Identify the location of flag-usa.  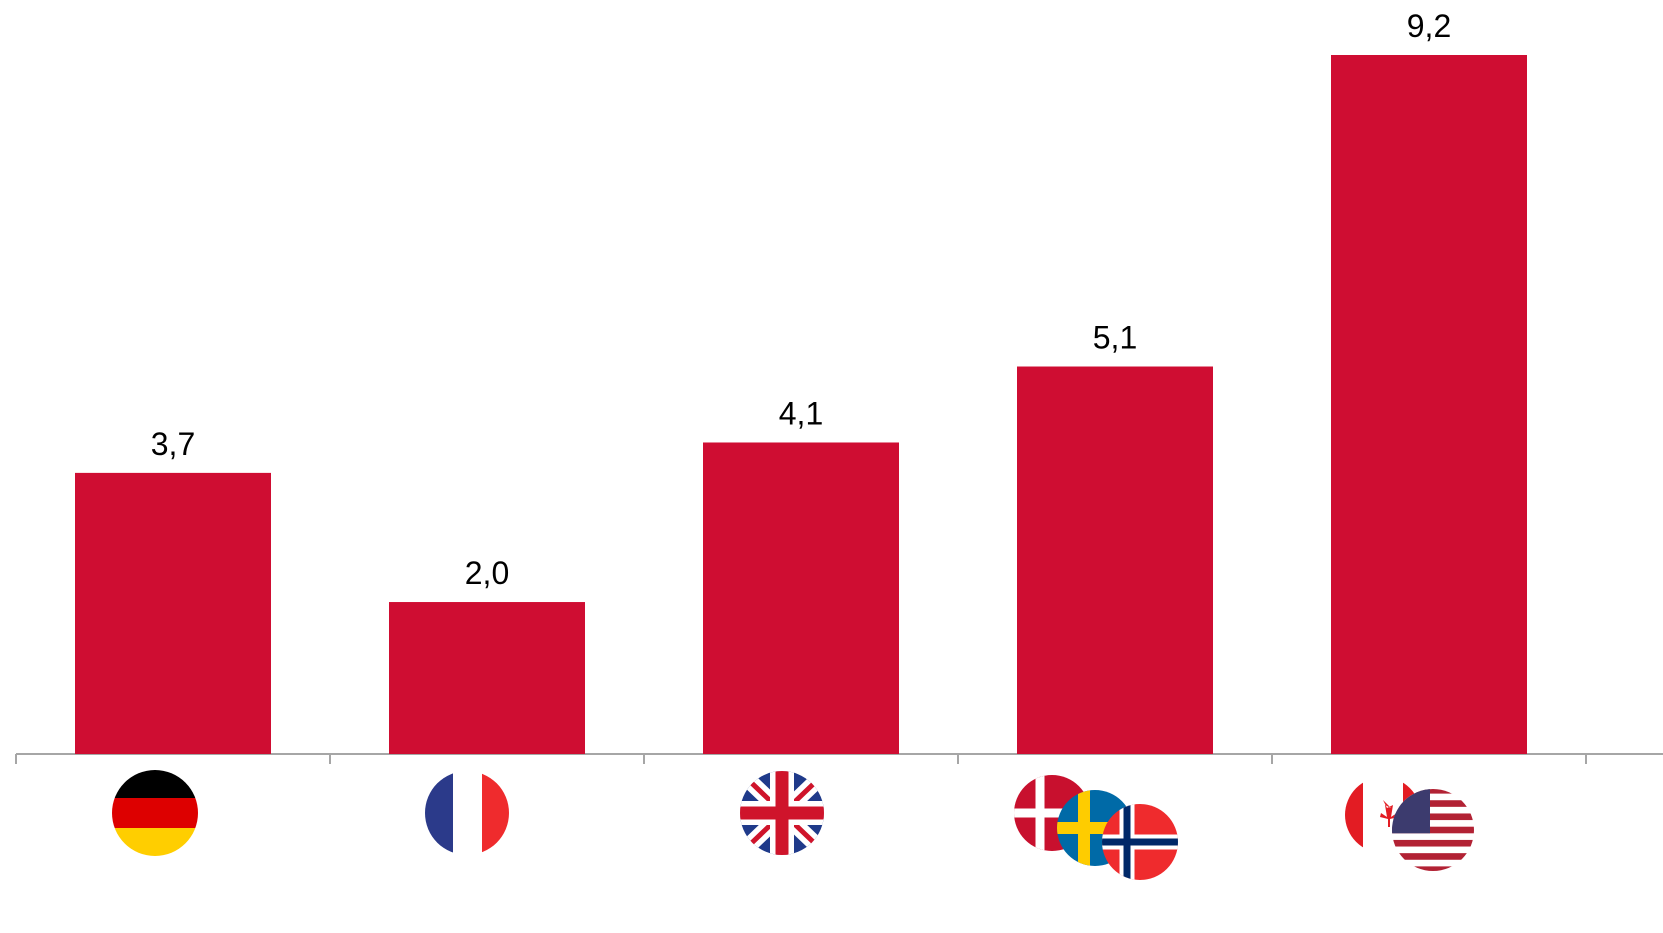
(1433, 830).